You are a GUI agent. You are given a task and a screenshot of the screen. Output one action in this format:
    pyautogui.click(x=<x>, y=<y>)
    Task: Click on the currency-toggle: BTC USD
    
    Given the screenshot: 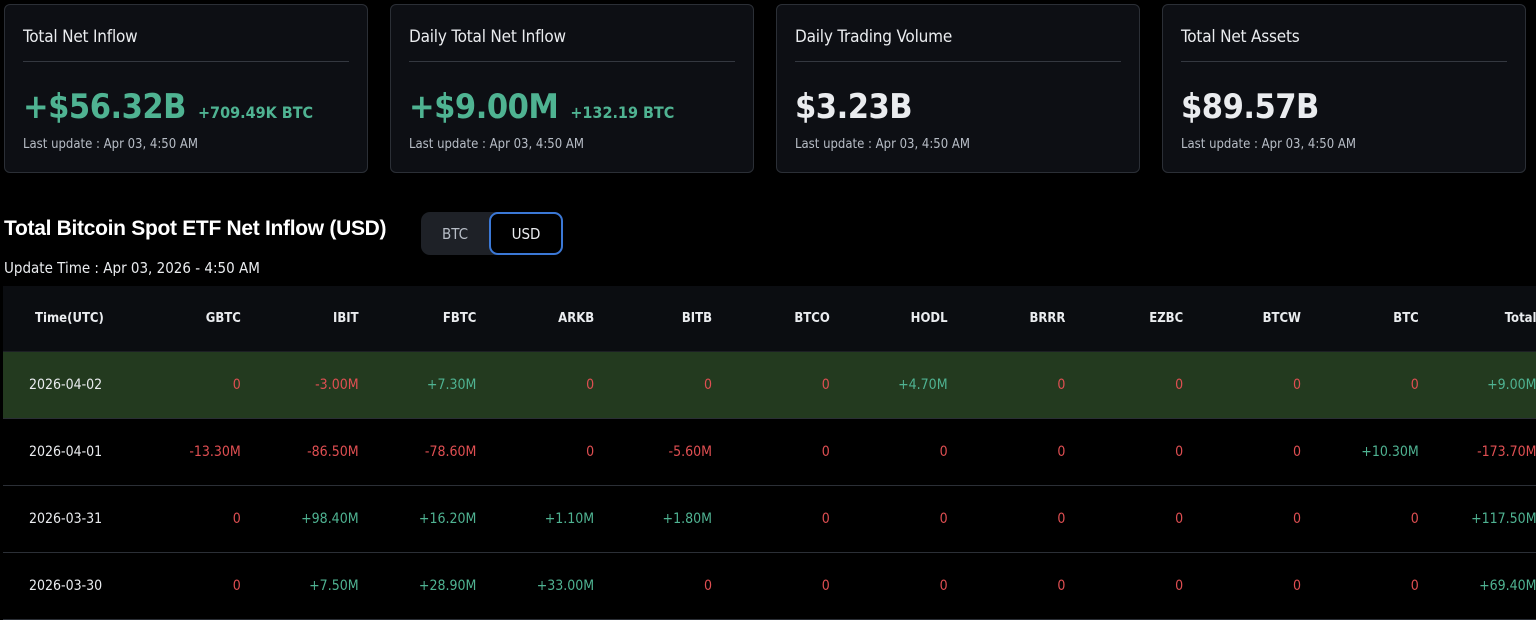 What is the action you would take?
    pyautogui.click(x=492, y=233)
    